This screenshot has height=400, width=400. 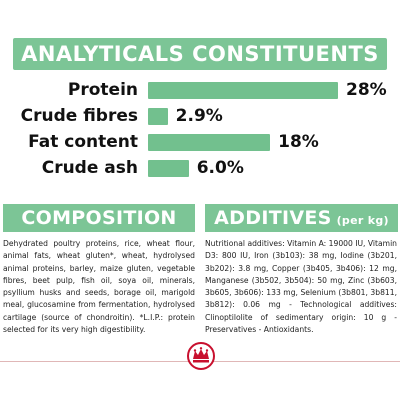 What do you see at coordinates (102, 90) in the screenshot?
I see `row-label-protein: Protein` at bounding box center [102, 90].